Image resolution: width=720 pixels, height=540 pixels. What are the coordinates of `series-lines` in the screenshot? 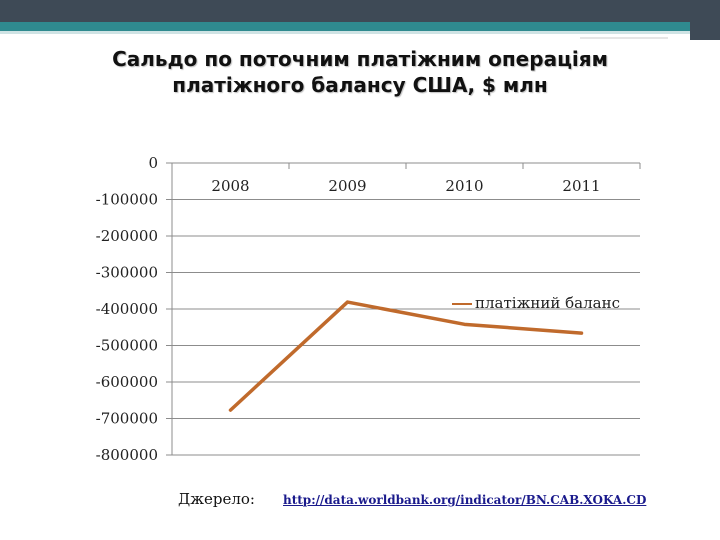 It's located at (406, 356).